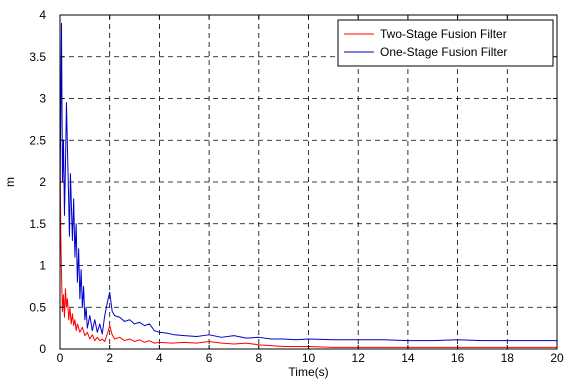 This screenshot has width=566, height=379. What do you see at coordinates (209, 358) in the screenshot?
I see `x-tick-label: 6` at bounding box center [209, 358].